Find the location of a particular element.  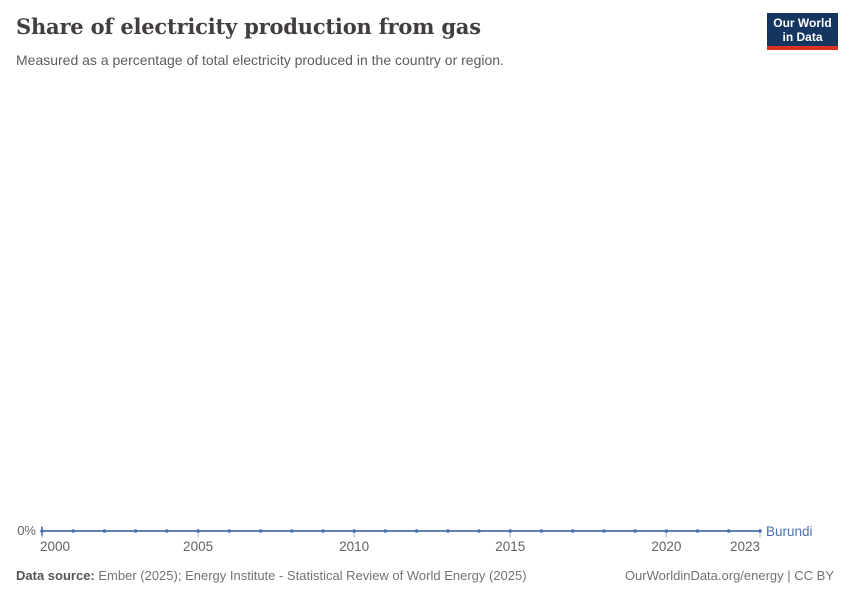

x-axis-tick-label: 2010 is located at coordinates (354, 546).